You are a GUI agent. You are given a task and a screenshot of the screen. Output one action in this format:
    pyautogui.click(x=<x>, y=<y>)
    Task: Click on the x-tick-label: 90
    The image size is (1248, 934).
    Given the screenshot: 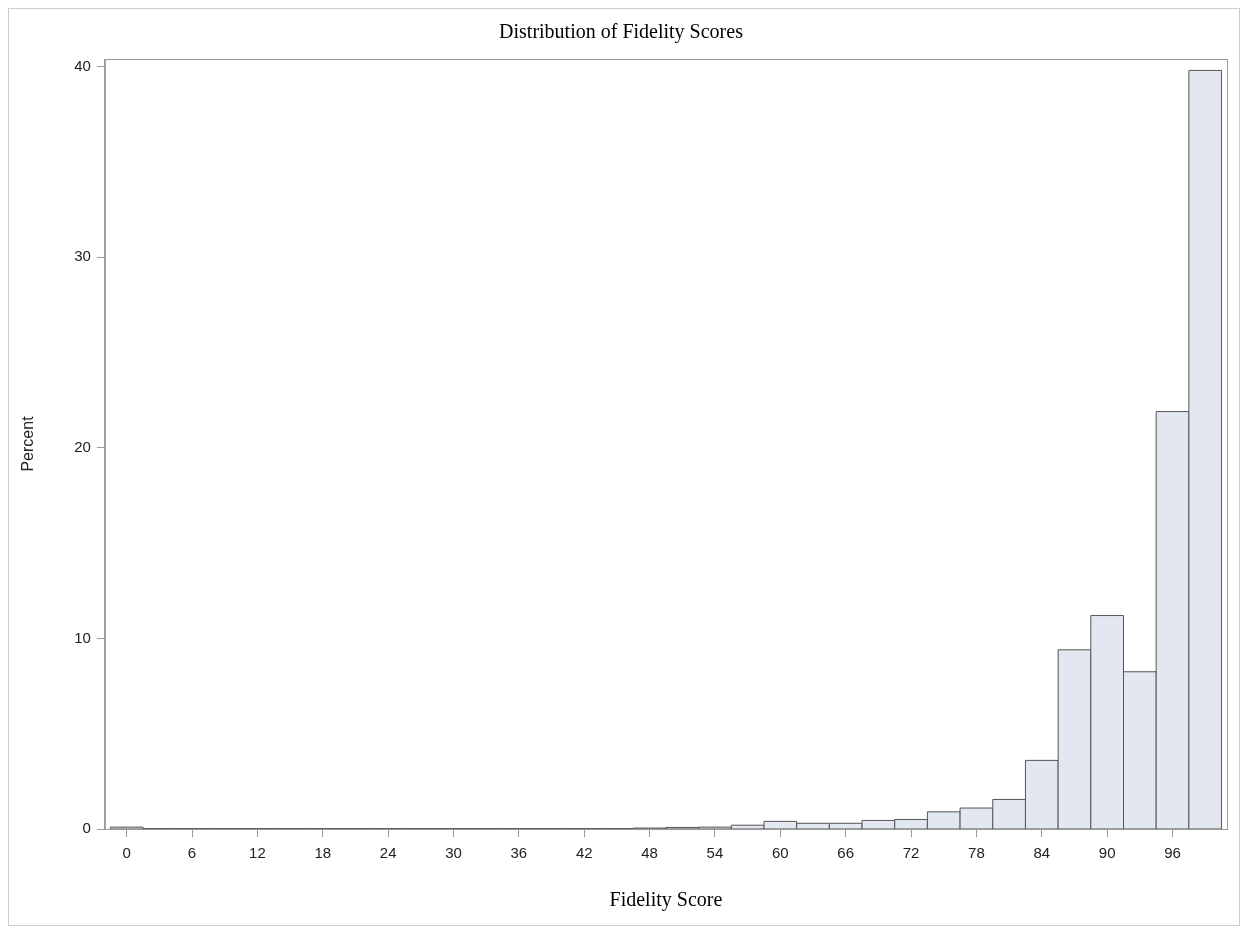 What is the action you would take?
    pyautogui.click(x=1107, y=853)
    